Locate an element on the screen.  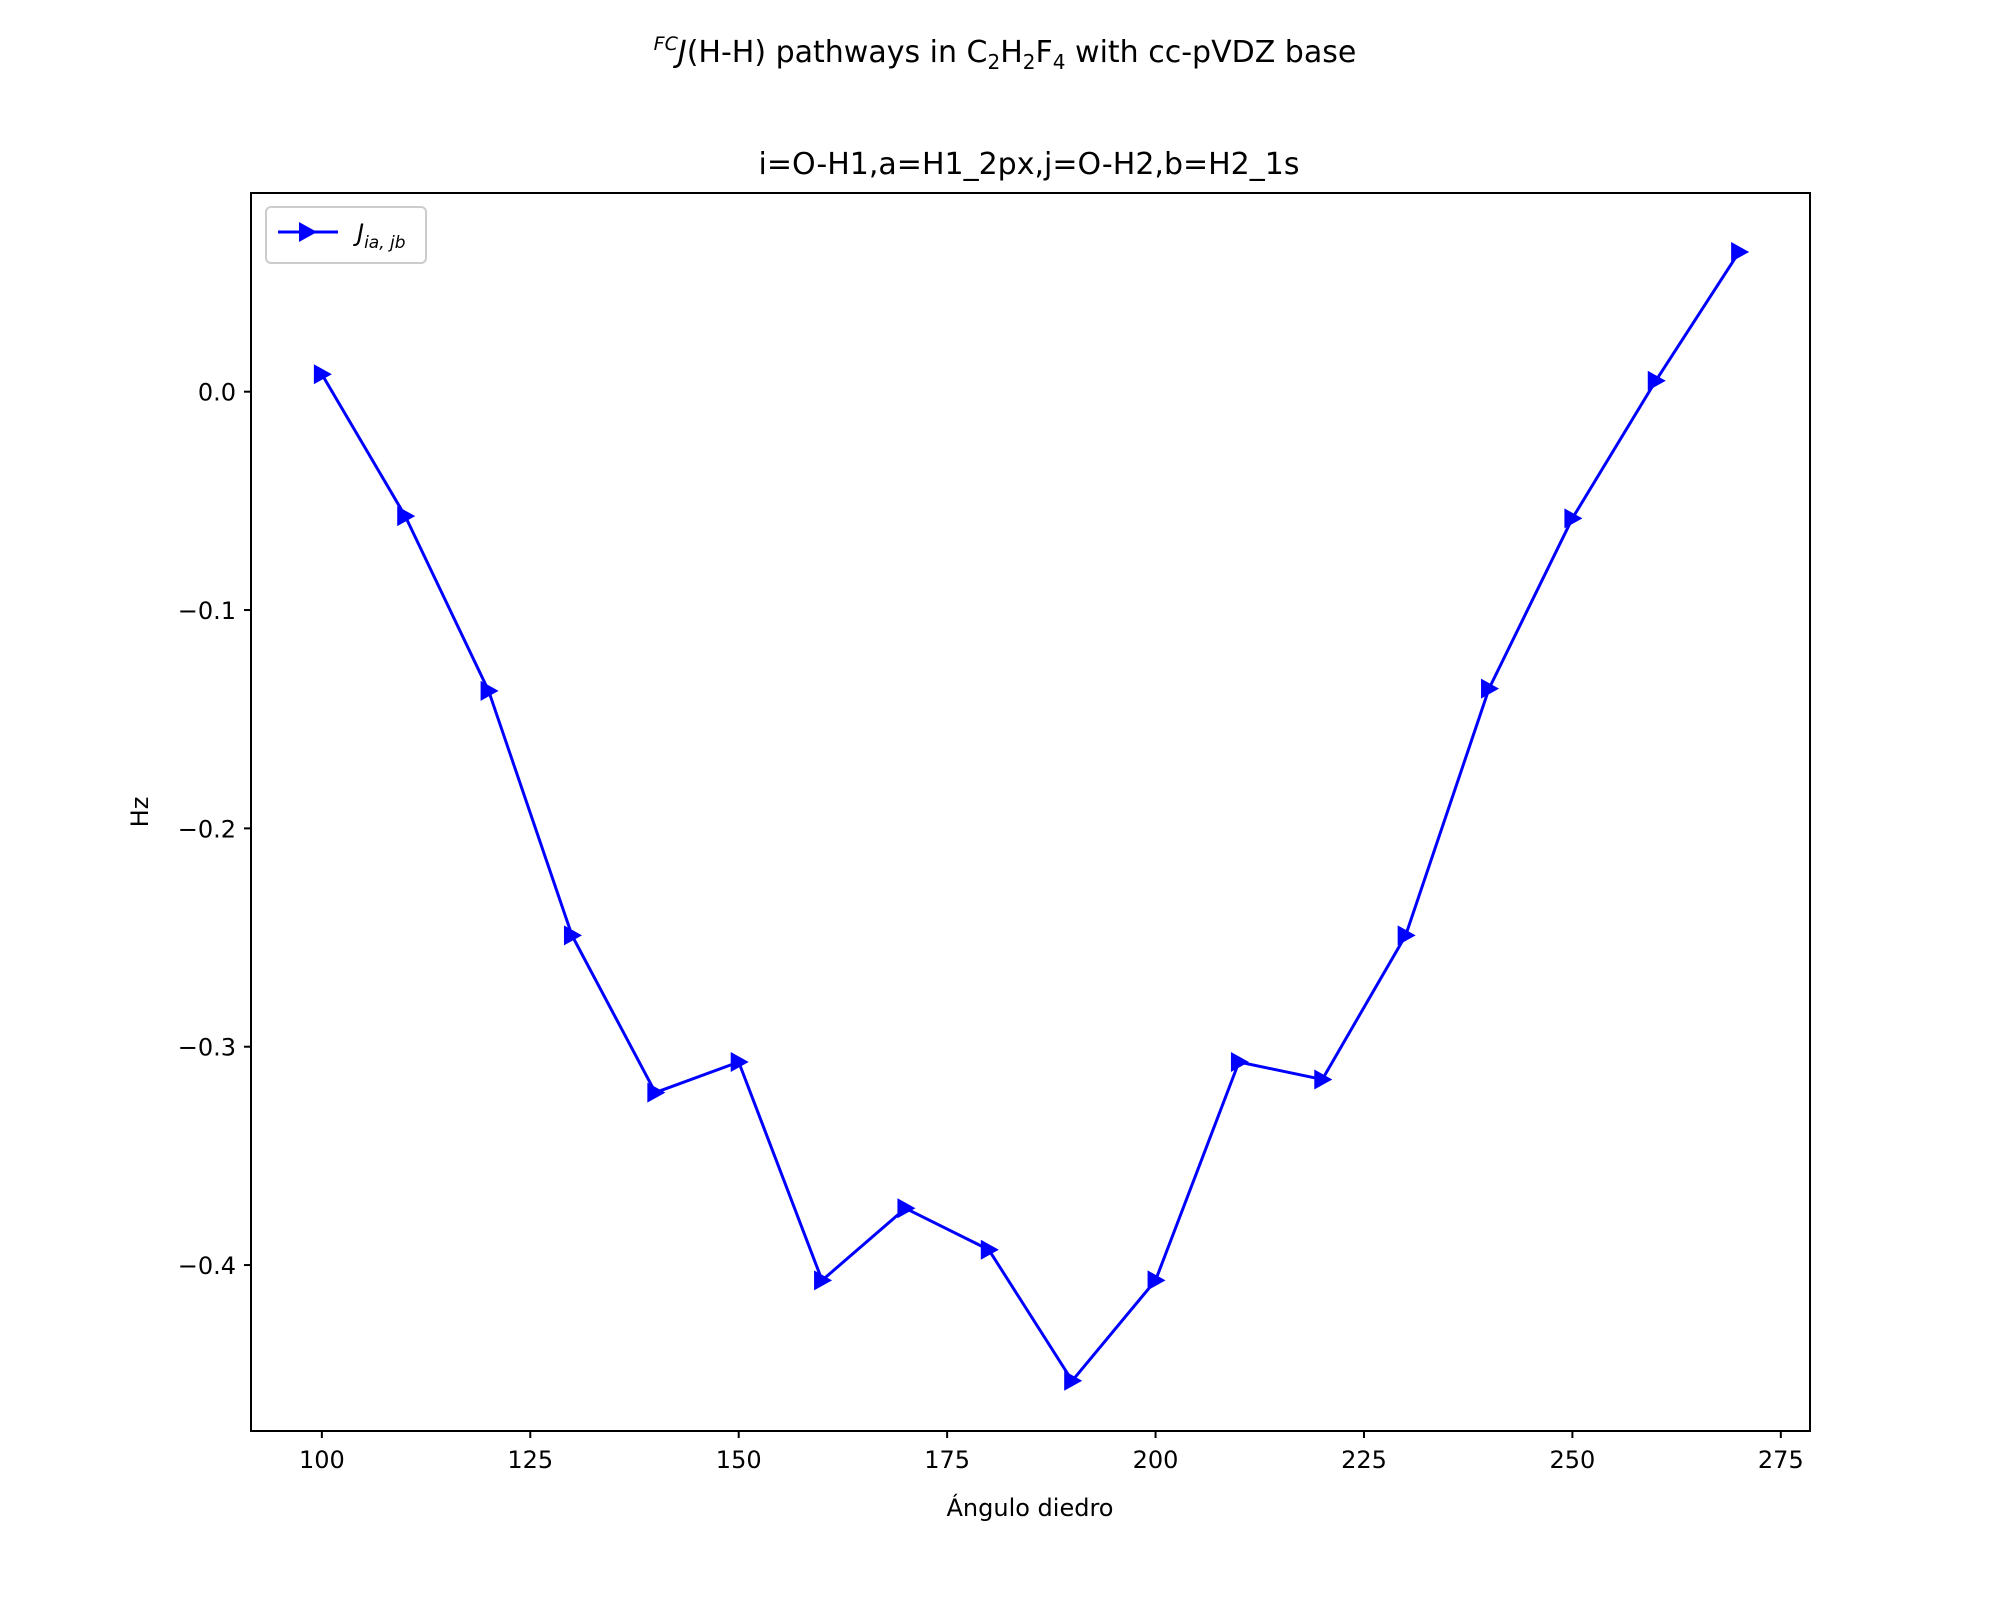
y-tick-label: −0.1 is located at coordinates (207, 611).